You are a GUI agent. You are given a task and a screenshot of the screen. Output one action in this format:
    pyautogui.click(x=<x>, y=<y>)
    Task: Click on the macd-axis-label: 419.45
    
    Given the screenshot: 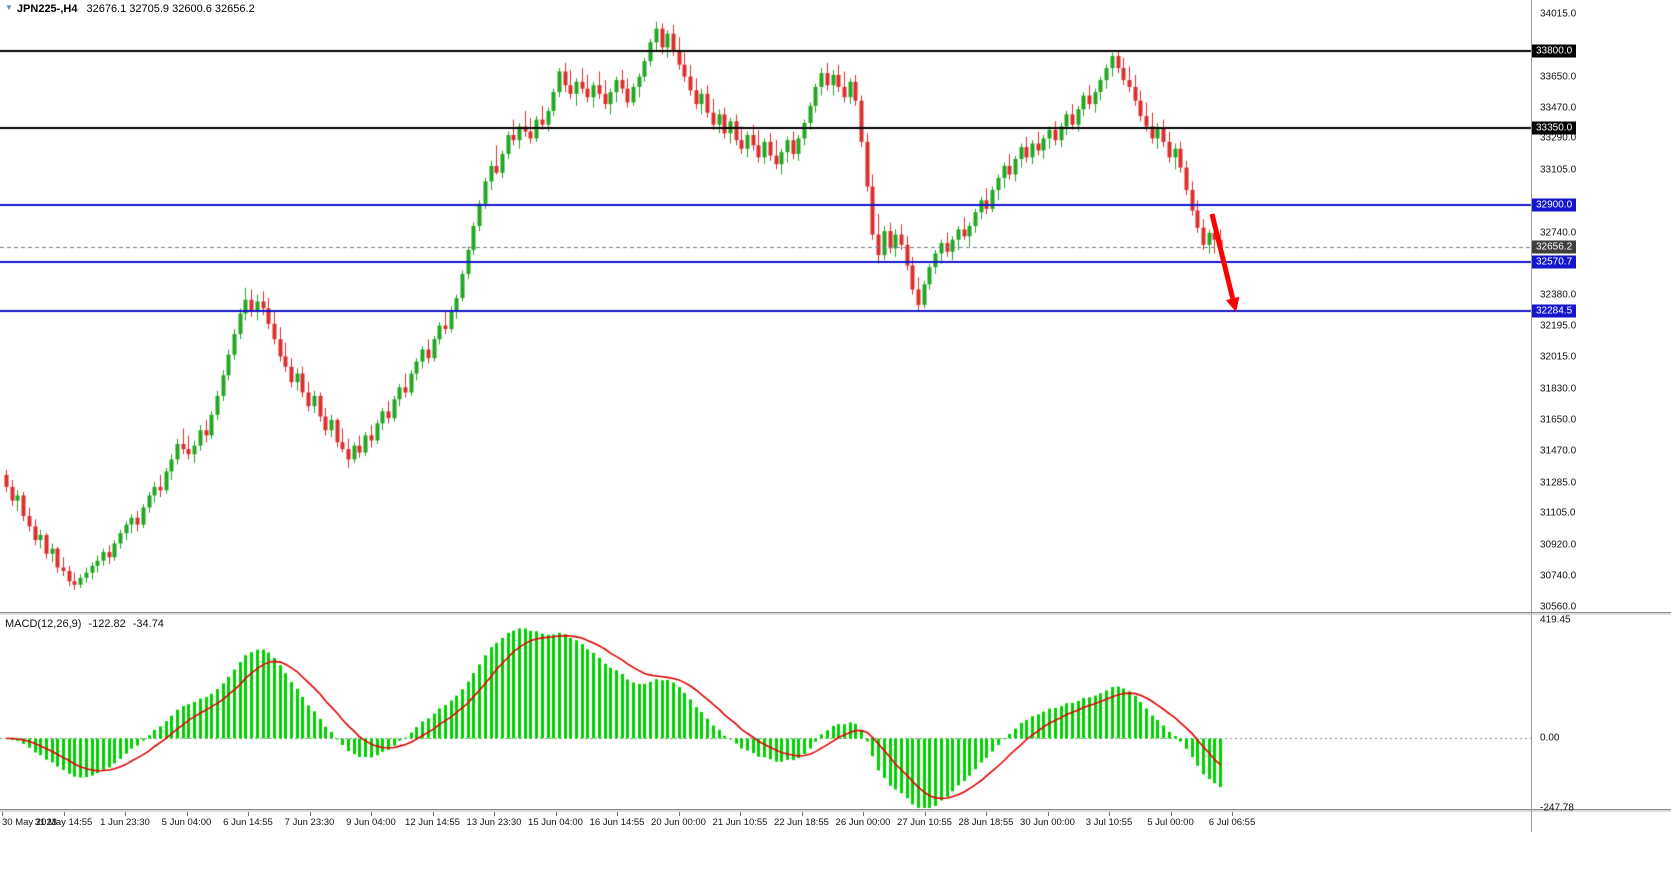 What is the action you would take?
    pyautogui.click(x=1555, y=620)
    